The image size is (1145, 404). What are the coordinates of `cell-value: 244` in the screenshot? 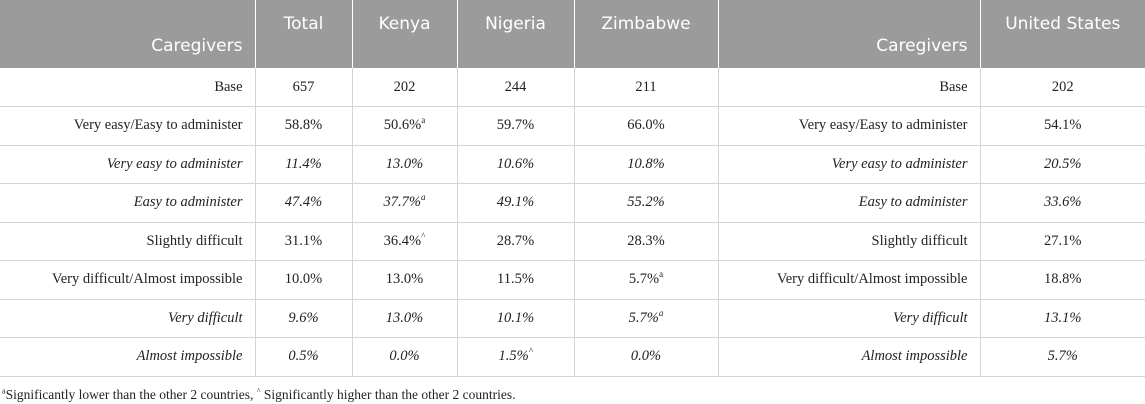 It's located at (515, 86).